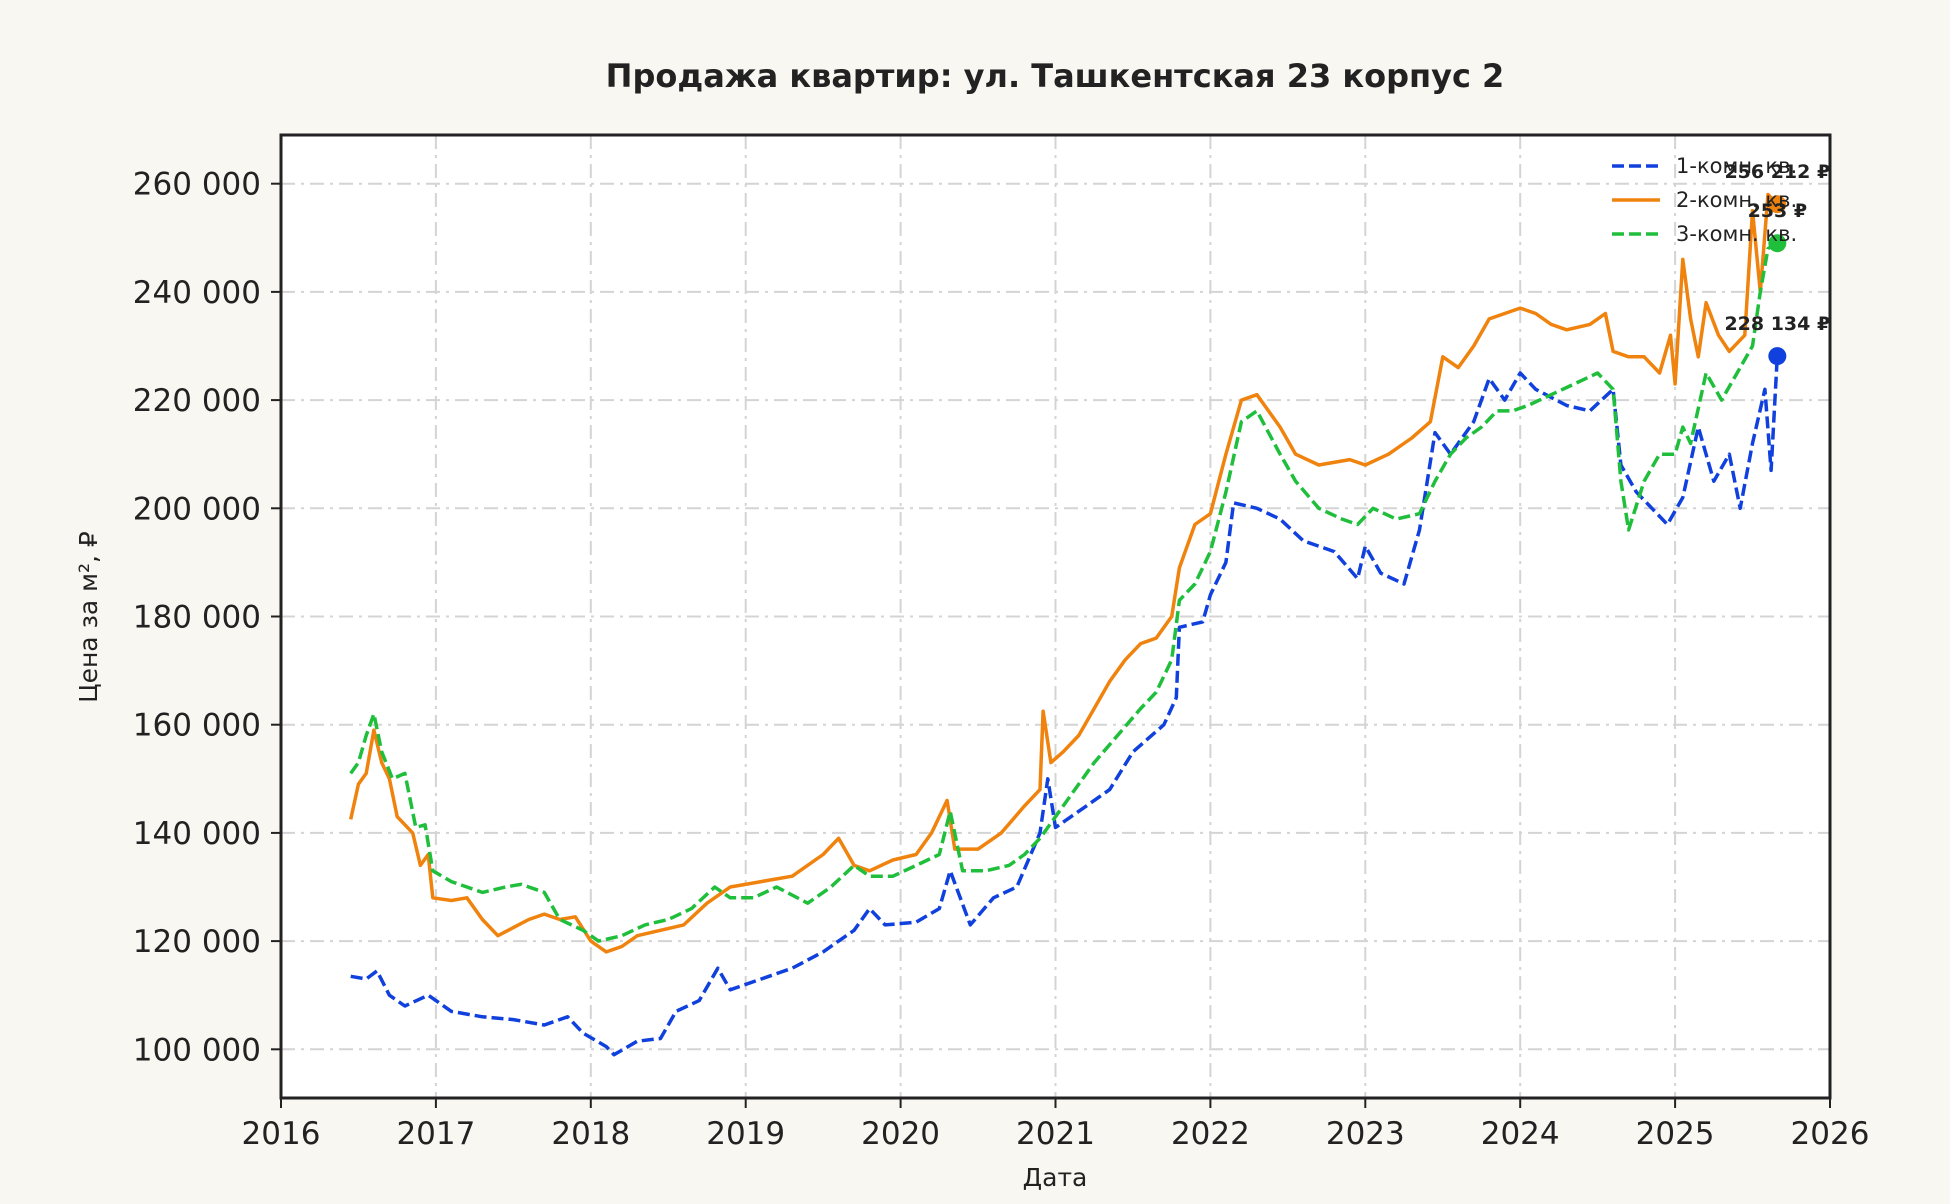 Image resolution: width=1950 pixels, height=1204 pixels. Describe the element at coordinates (900, 1134) in the screenshot. I see `x-tick-label: 2020` at that location.